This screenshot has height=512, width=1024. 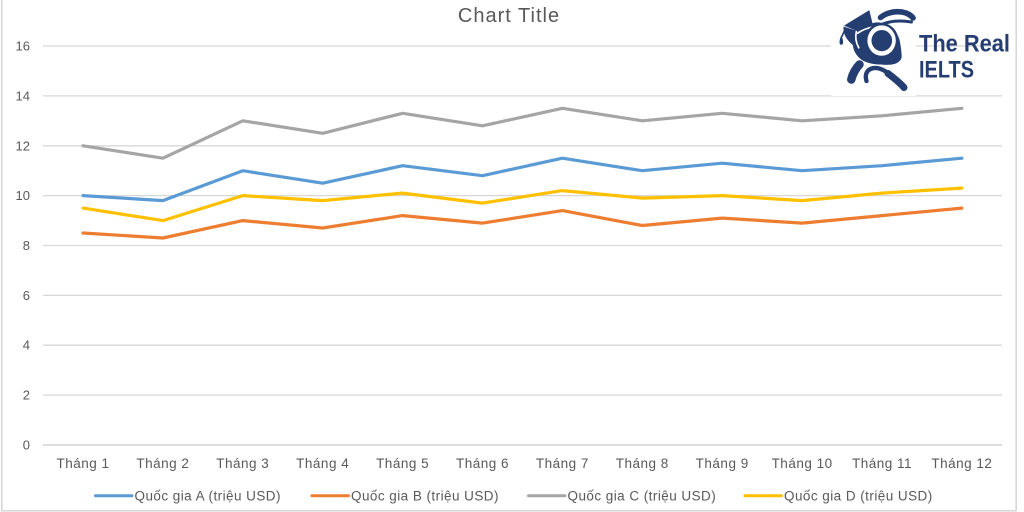 What do you see at coordinates (642, 463) in the screenshot?
I see `svg-text: Tháng 8` at bounding box center [642, 463].